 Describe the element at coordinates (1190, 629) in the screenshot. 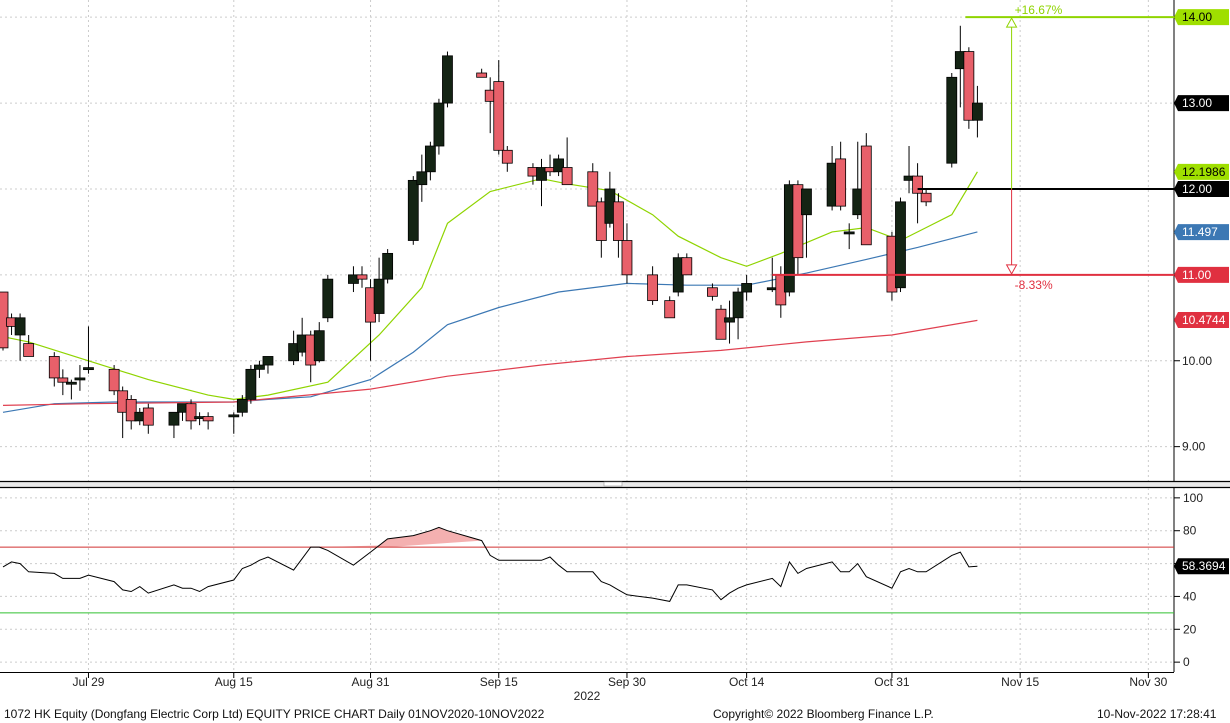

I see `rsi-y-tick-label: 20` at that location.